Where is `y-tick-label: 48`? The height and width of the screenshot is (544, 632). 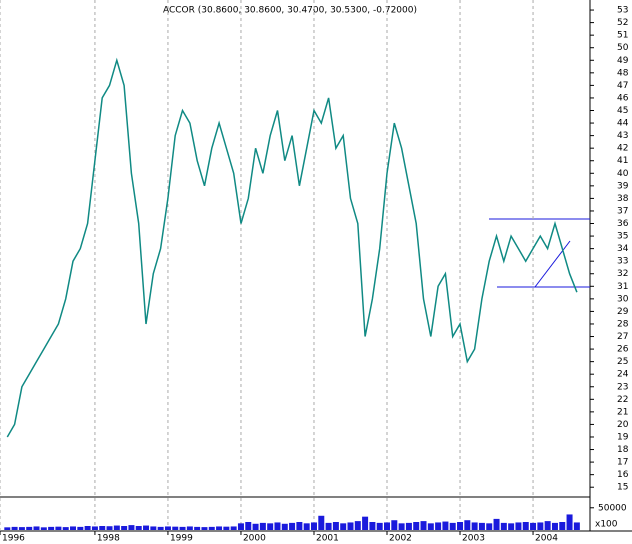 y-tick-label: 48 is located at coordinates (623, 73).